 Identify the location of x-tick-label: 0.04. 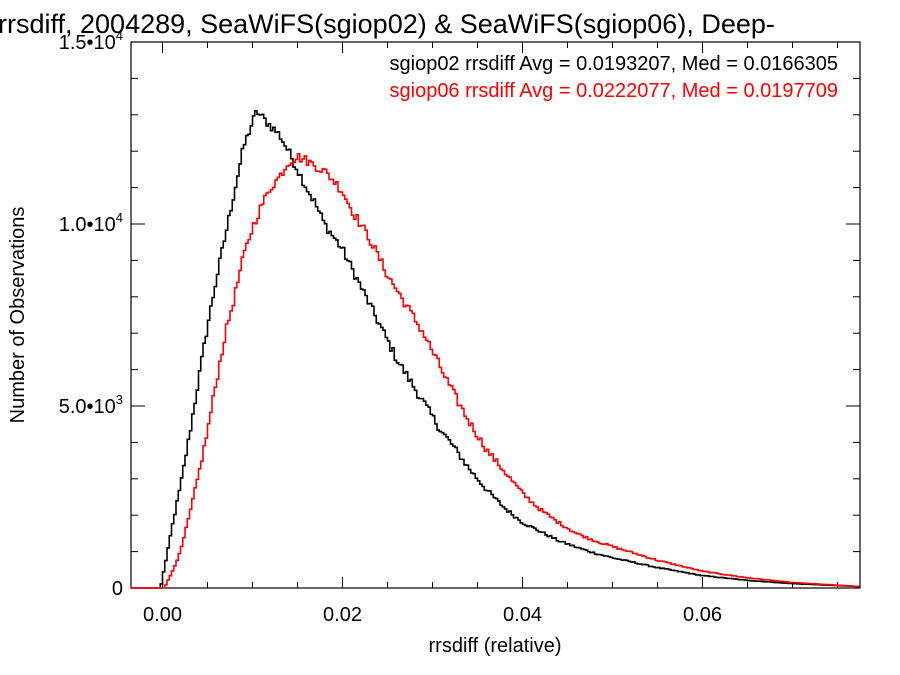
(522, 615).